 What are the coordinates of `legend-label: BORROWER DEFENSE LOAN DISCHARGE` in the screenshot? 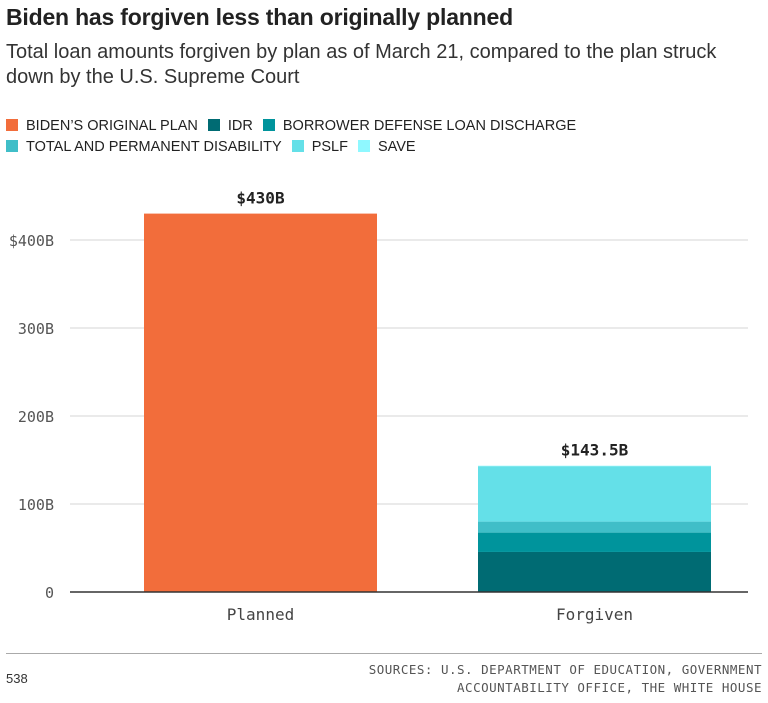 It's located at (429, 126).